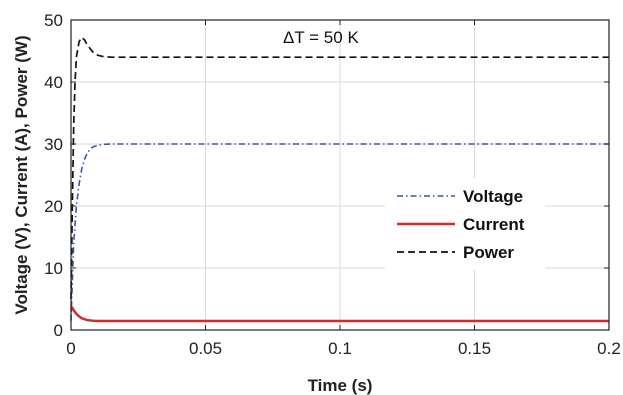  What do you see at coordinates (340, 348) in the screenshot?
I see `x-tick-label: 0.1` at bounding box center [340, 348].